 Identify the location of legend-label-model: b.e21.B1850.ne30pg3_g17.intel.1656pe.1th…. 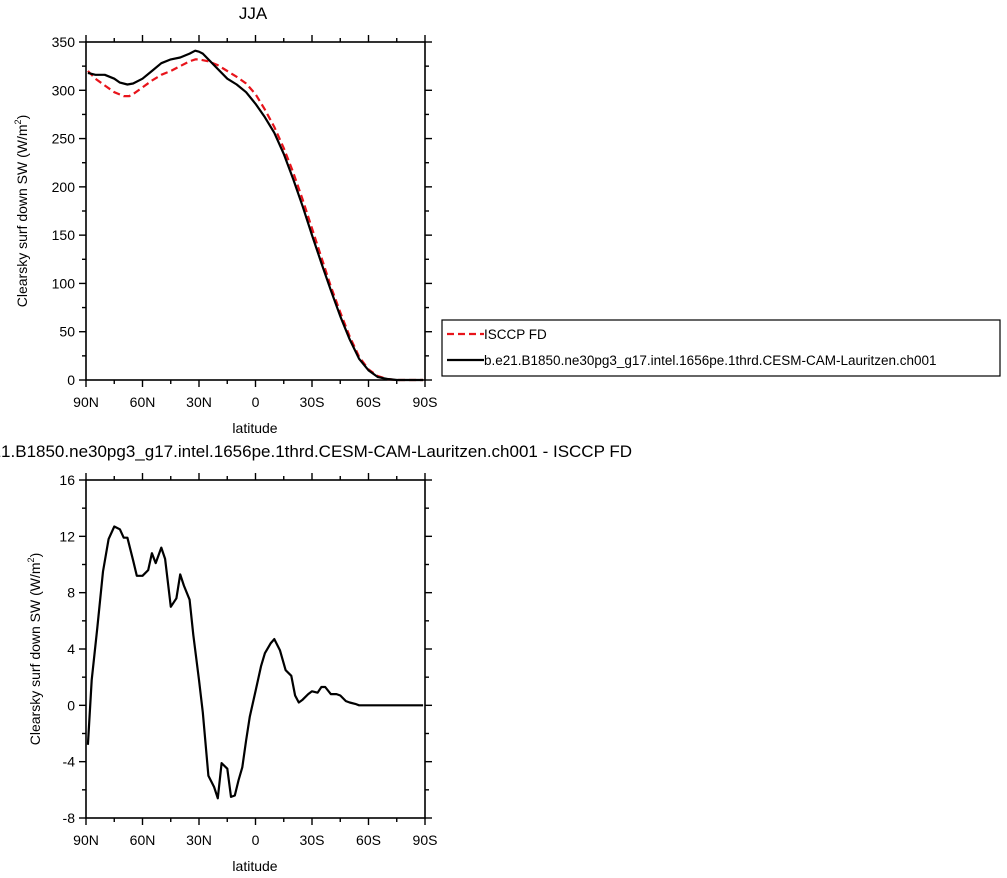
(710, 360).